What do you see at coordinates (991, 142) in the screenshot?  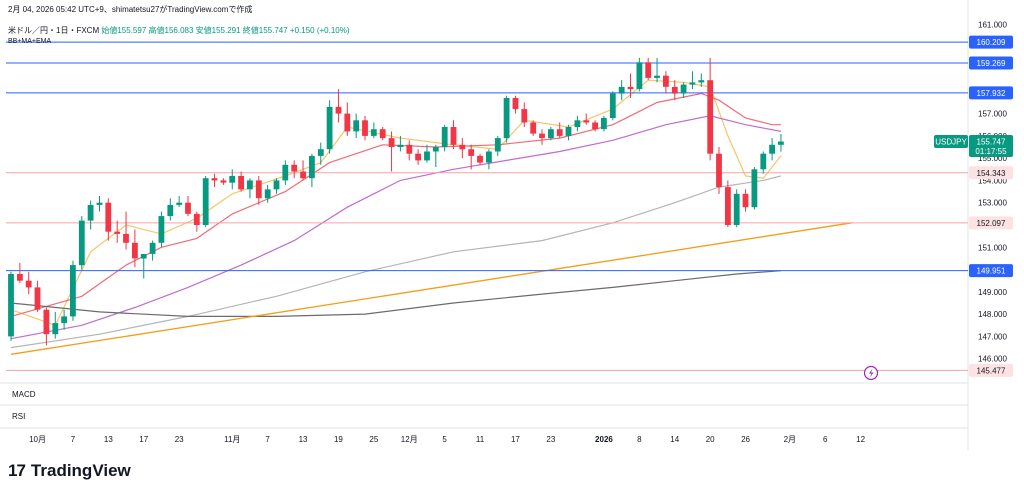 I see `current-price-text: 155.747` at bounding box center [991, 142].